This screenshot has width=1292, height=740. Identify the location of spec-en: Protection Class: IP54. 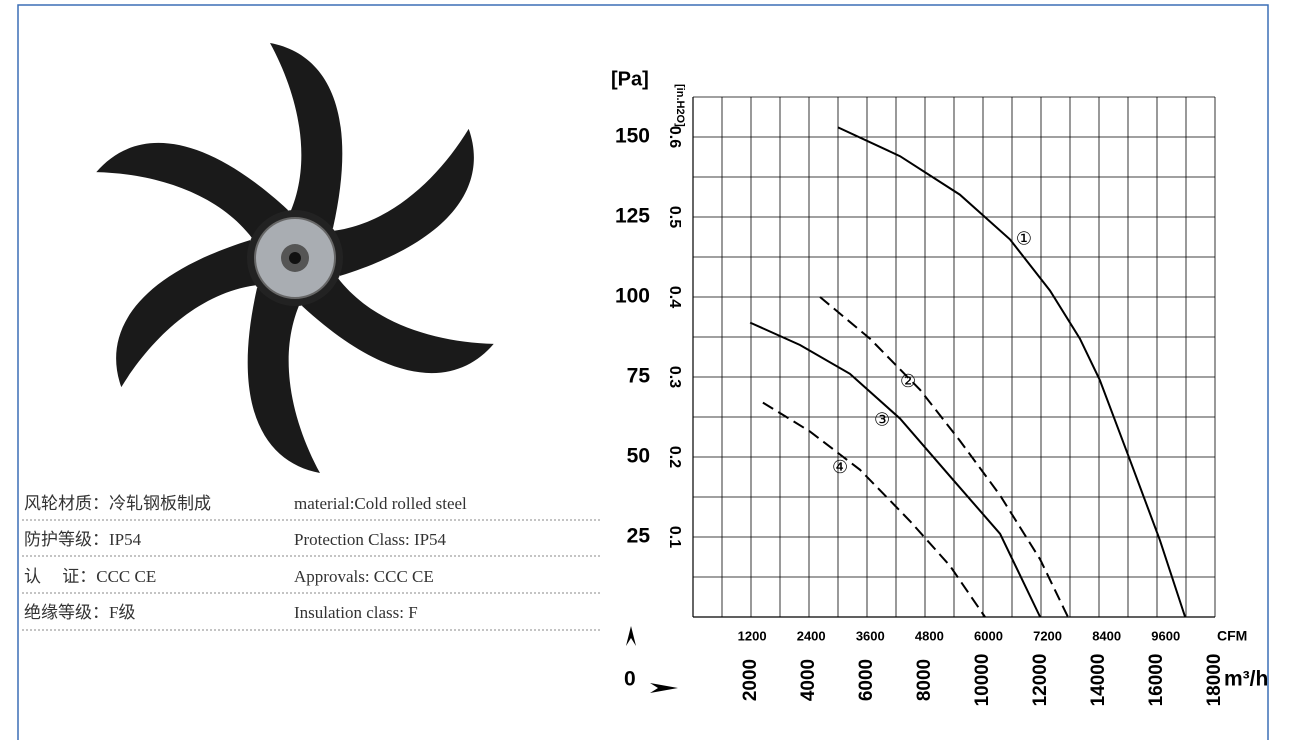
(370, 539).